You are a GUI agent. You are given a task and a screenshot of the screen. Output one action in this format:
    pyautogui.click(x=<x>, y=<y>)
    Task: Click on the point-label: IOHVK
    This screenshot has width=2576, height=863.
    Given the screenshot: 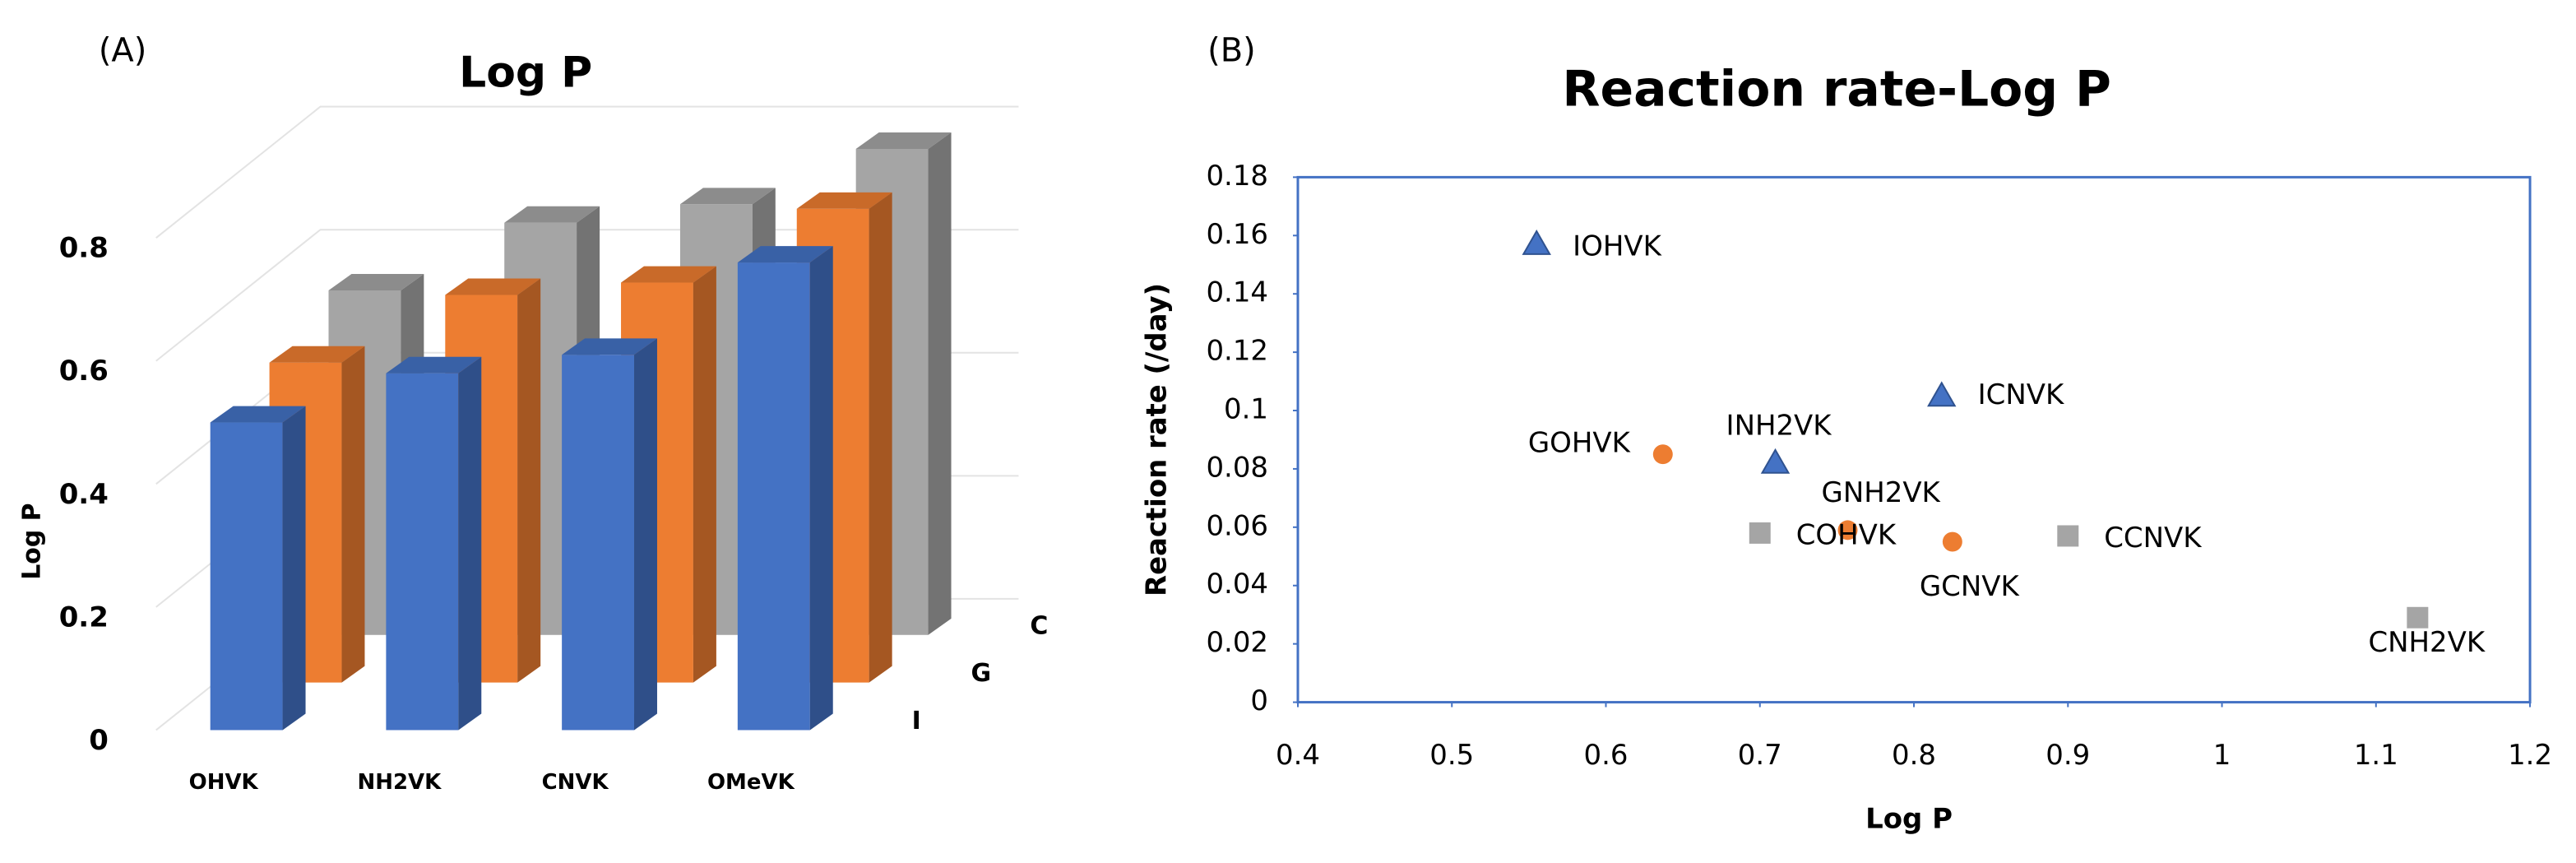 What is the action you would take?
    pyautogui.click(x=1617, y=246)
    